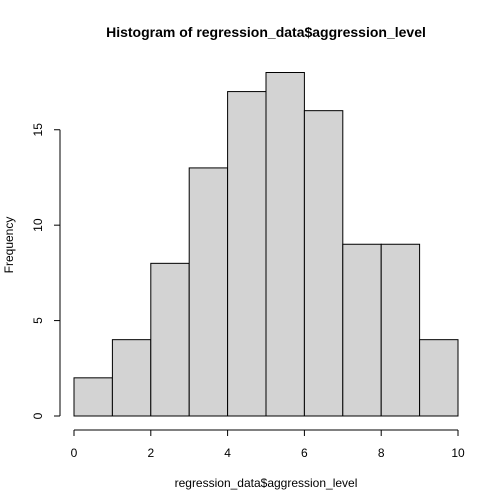  Describe the element at coordinates (46, 271) in the screenshot. I see `y-axis: 0 5 10 15` at that location.